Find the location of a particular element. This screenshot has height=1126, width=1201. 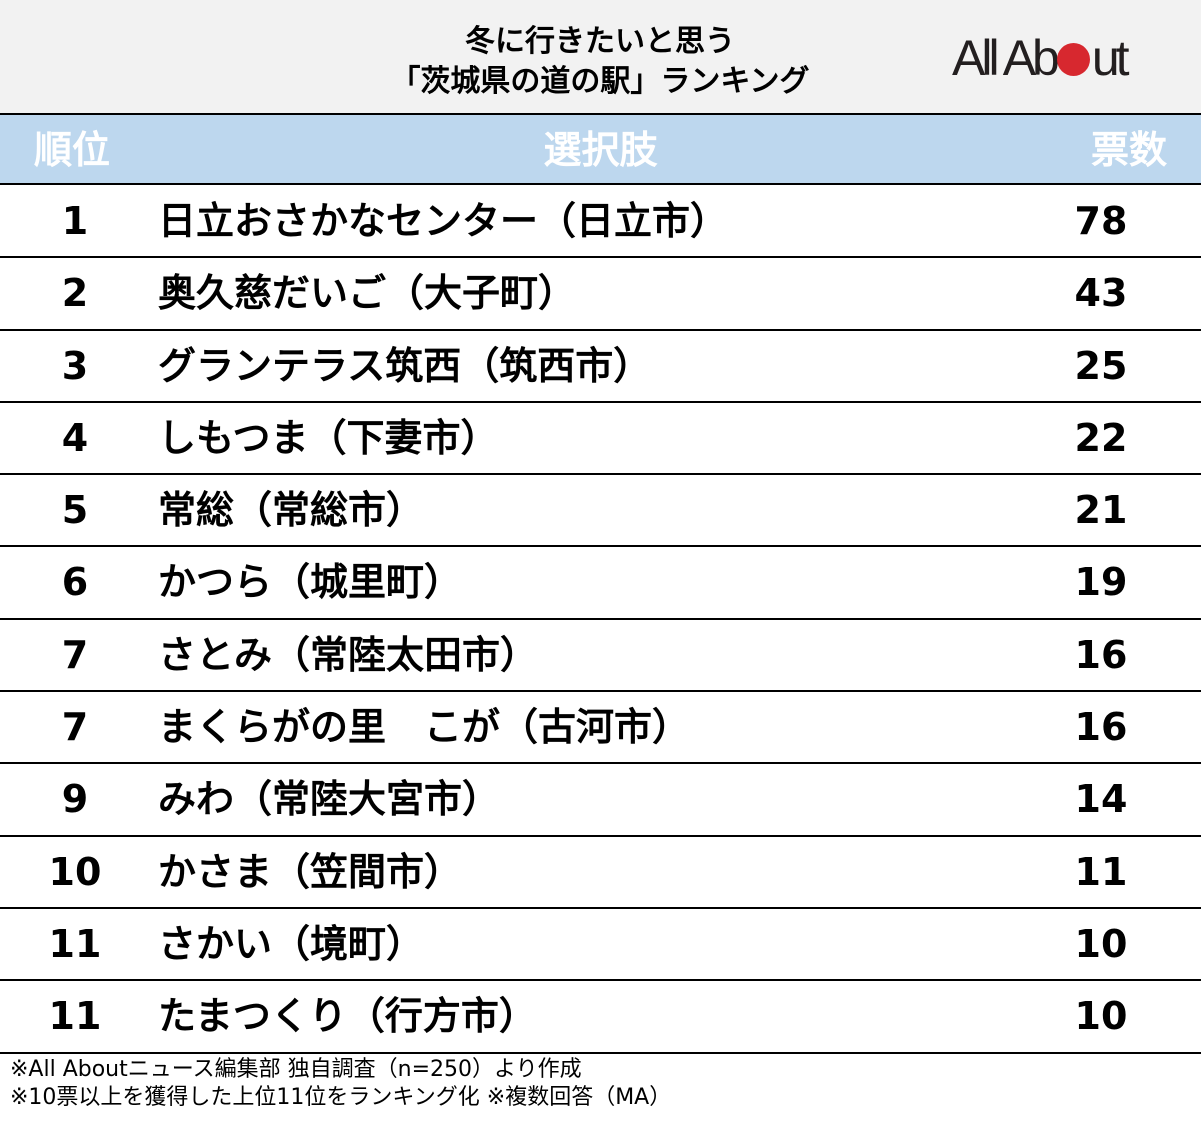

choice-cell: さとみ（常陸太田市） is located at coordinates (348, 654).